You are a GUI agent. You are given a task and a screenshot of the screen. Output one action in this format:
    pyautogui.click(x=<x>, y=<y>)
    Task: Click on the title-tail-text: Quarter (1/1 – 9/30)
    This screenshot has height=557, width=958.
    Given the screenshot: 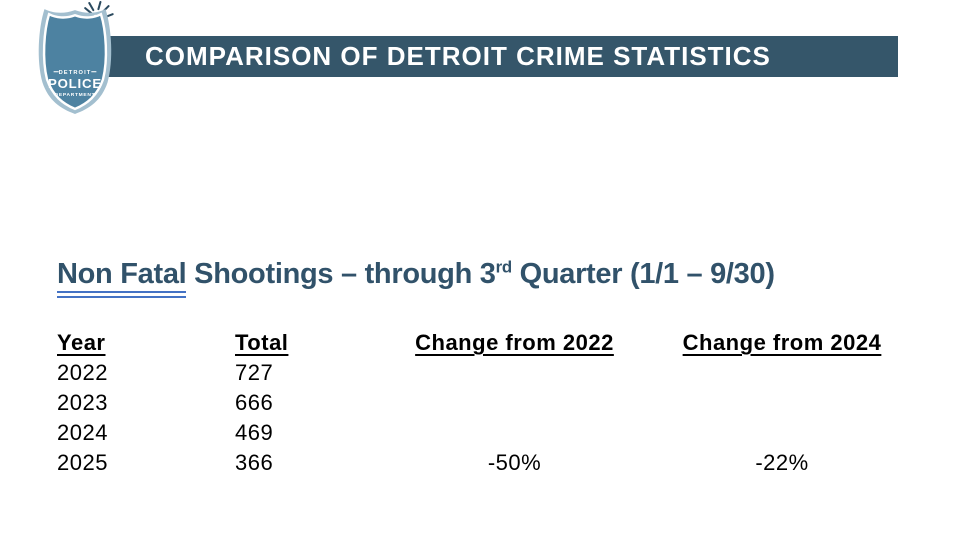 What is the action you would take?
    pyautogui.click(x=643, y=274)
    